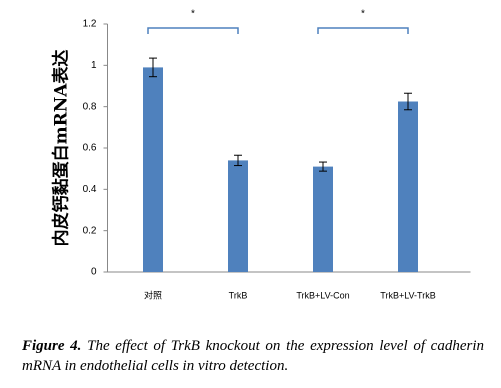 Image resolution: width=501 pixels, height=388 pixels. I want to click on y-tick-label: 0.2, so click(90, 230).